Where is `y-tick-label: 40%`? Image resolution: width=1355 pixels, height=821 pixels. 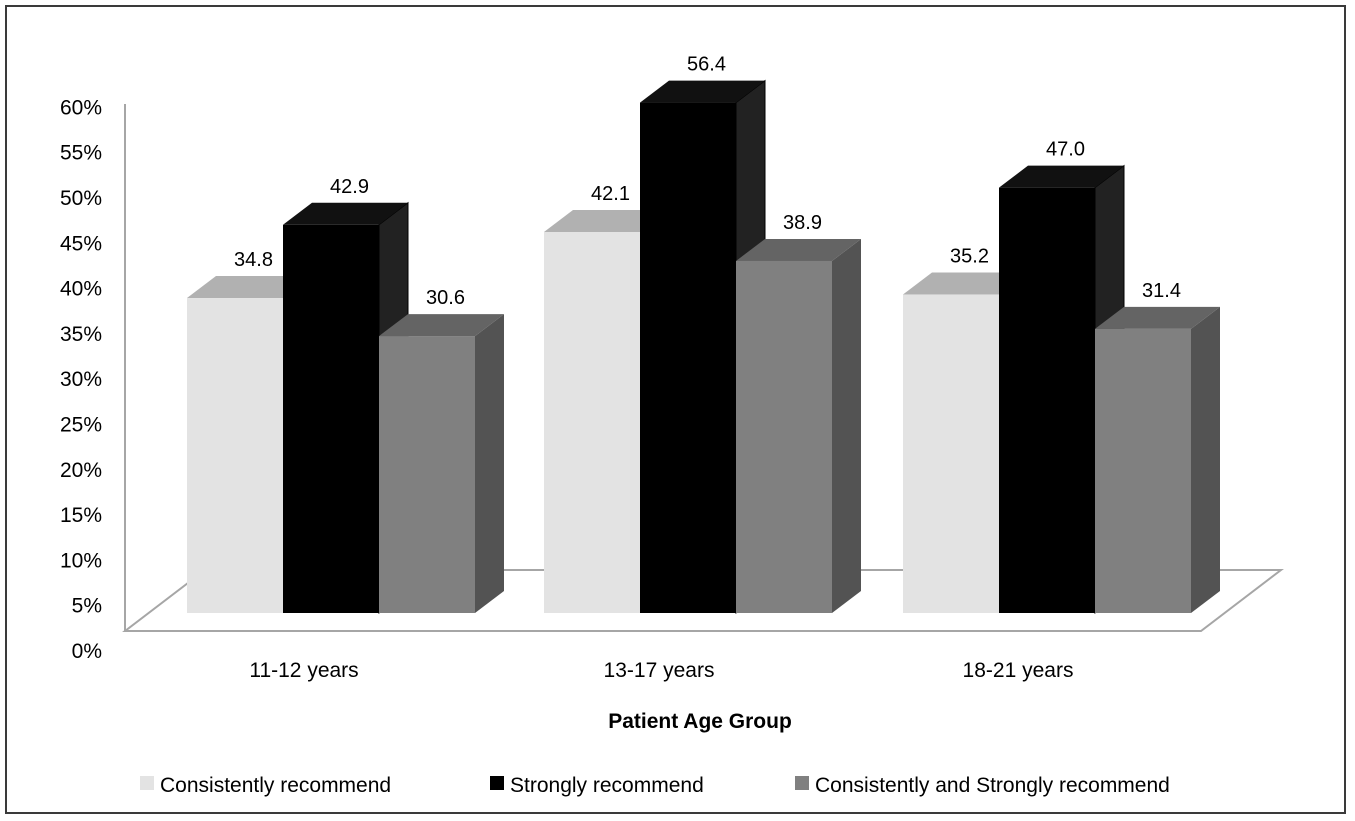
y-tick-label: 40% is located at coordinates (81, 289).